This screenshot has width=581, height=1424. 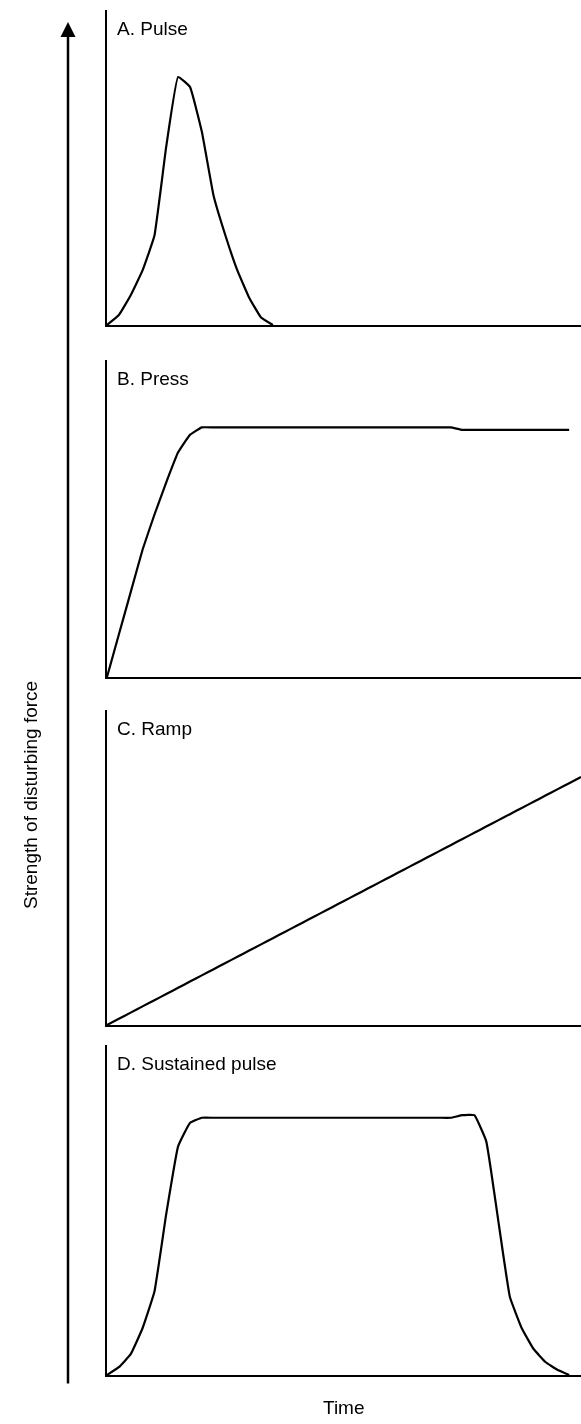 What do you see at coordinates (152, 28) in the screenshot?
I see `chart-title: A. Pulse` at bounding box center [152, 28].